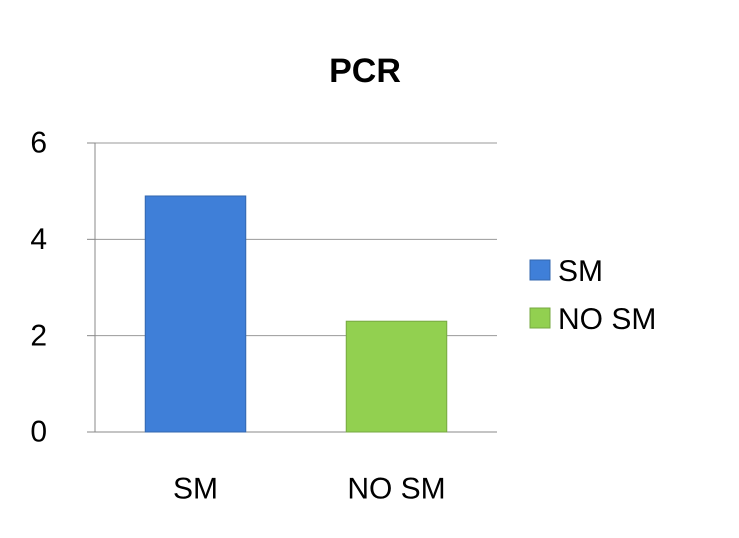  What do you see at coordinates (38, 143) in the screenshot?
I see `y-tick-label: 6` at bounding box center [38, 143].